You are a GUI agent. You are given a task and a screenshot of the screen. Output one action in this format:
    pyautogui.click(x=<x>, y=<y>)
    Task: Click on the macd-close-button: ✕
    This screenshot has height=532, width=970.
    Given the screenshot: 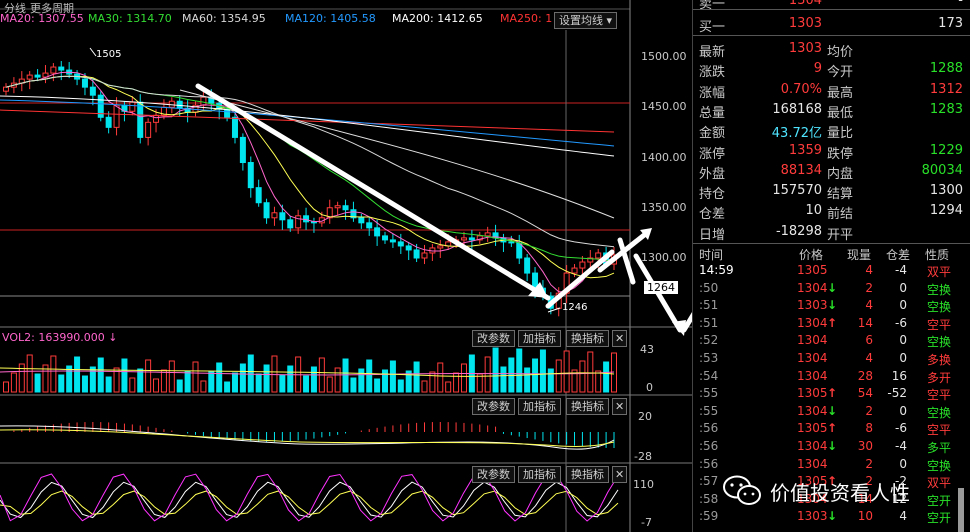 What is the action you would take?
    pyautogui.click(x=620, y=406)
    